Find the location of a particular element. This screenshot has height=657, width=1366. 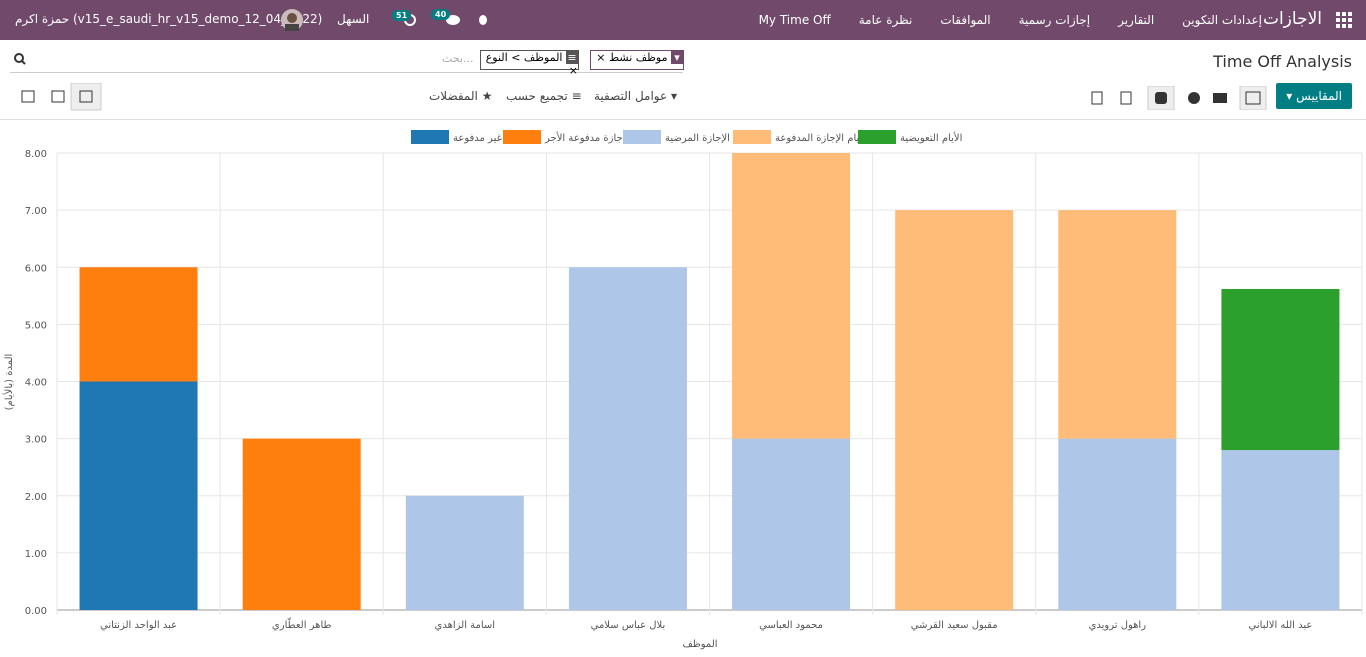

y-tick-label: 4.00 is located at coordinates (36, 383).